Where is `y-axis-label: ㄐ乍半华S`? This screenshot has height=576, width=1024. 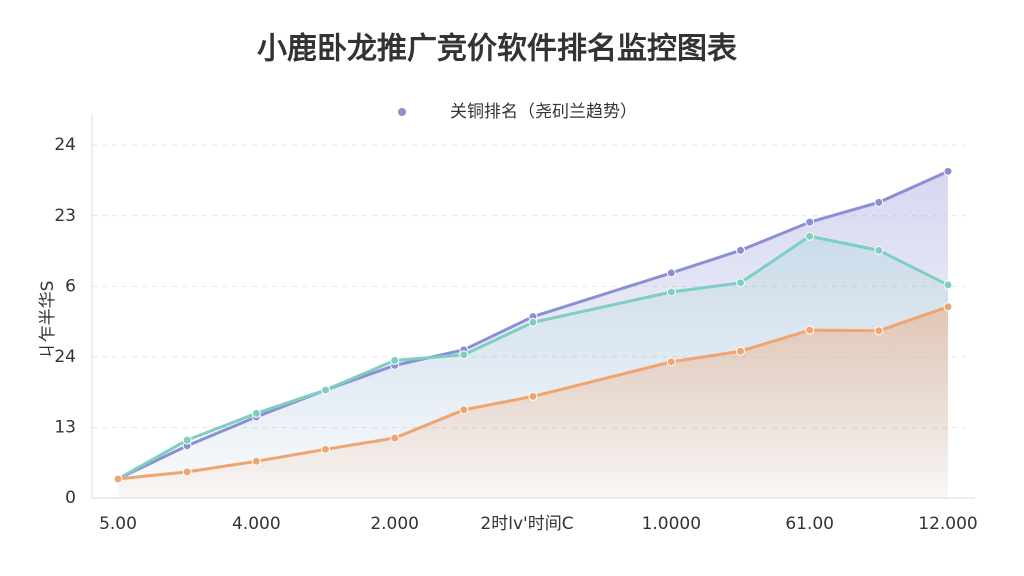 y-axis-label: ㄐ乍半华S is located at coordinates (48, 320).